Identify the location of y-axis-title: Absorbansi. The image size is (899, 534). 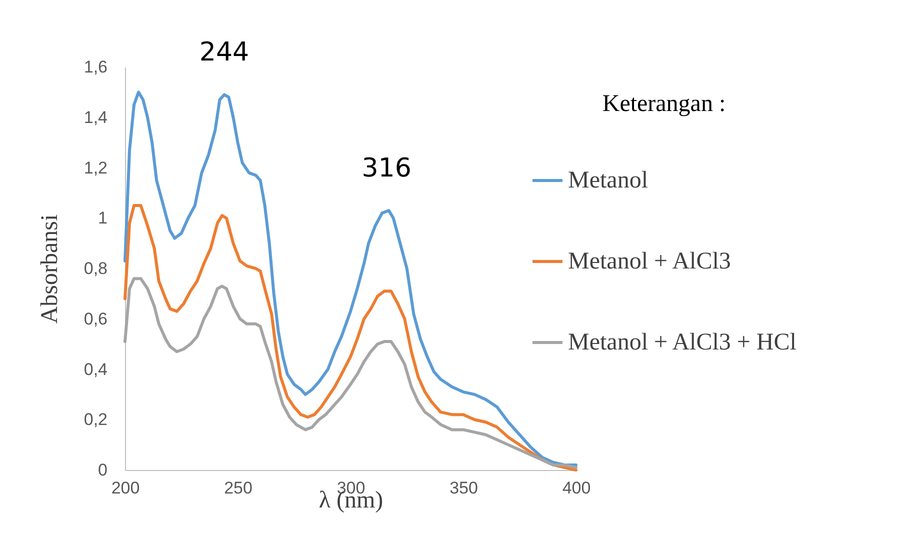
(49, 269).